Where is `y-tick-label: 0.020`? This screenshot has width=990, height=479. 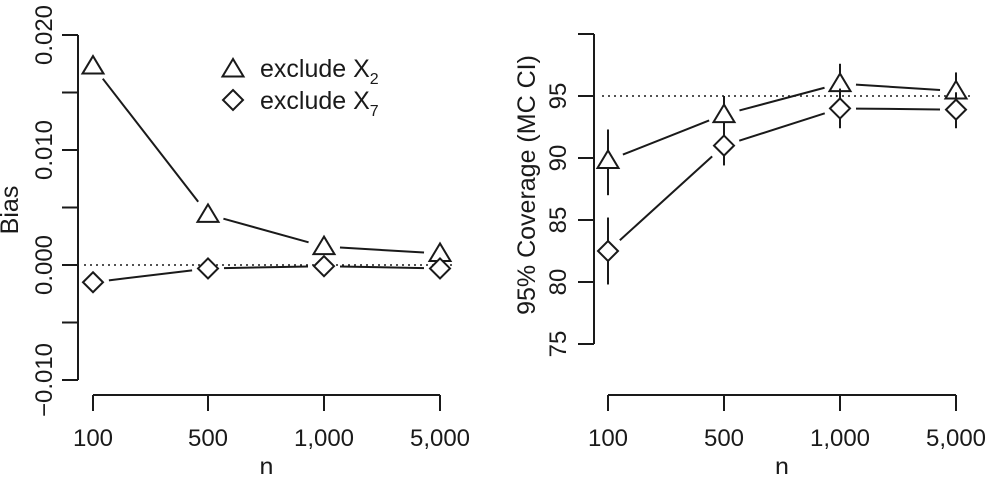
y-tick-label: 0.020 is located at coordinates (44, 35).